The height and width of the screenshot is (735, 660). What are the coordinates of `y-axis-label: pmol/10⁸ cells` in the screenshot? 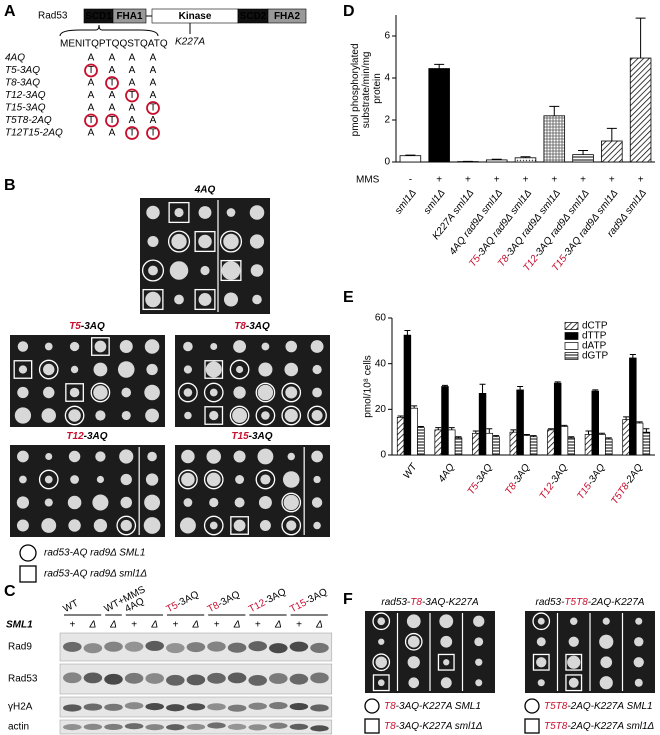 It's located at (368, 386).